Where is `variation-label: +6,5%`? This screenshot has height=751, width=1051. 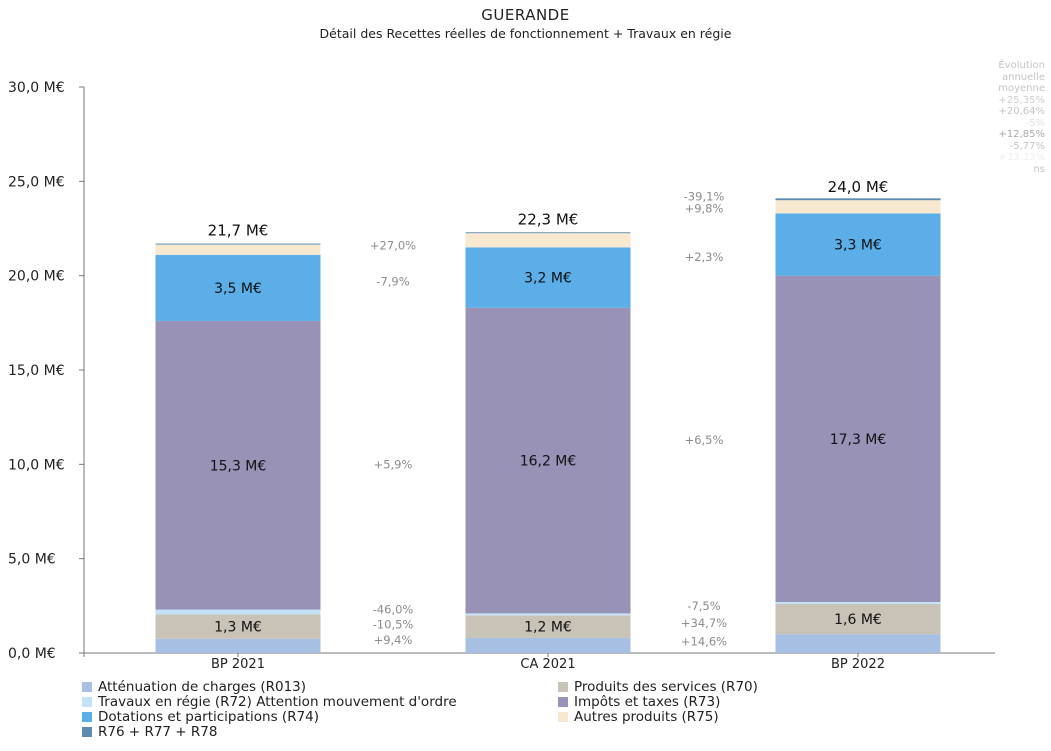
variation-label: +6,5% is located at coordinates (704, 440).